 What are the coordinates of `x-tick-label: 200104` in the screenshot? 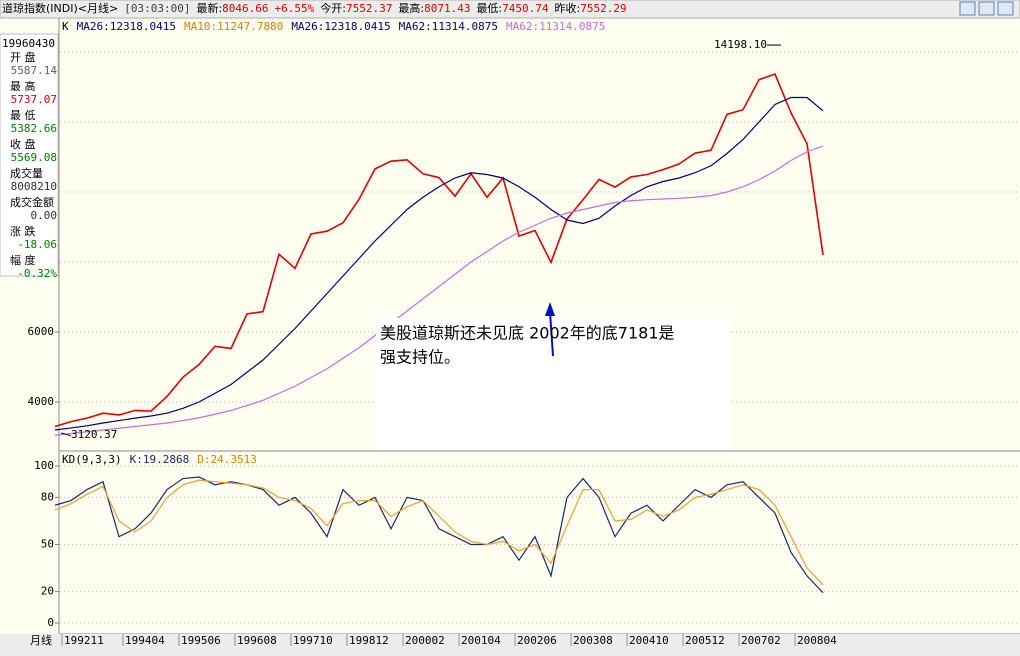 It's located at (481, 640).